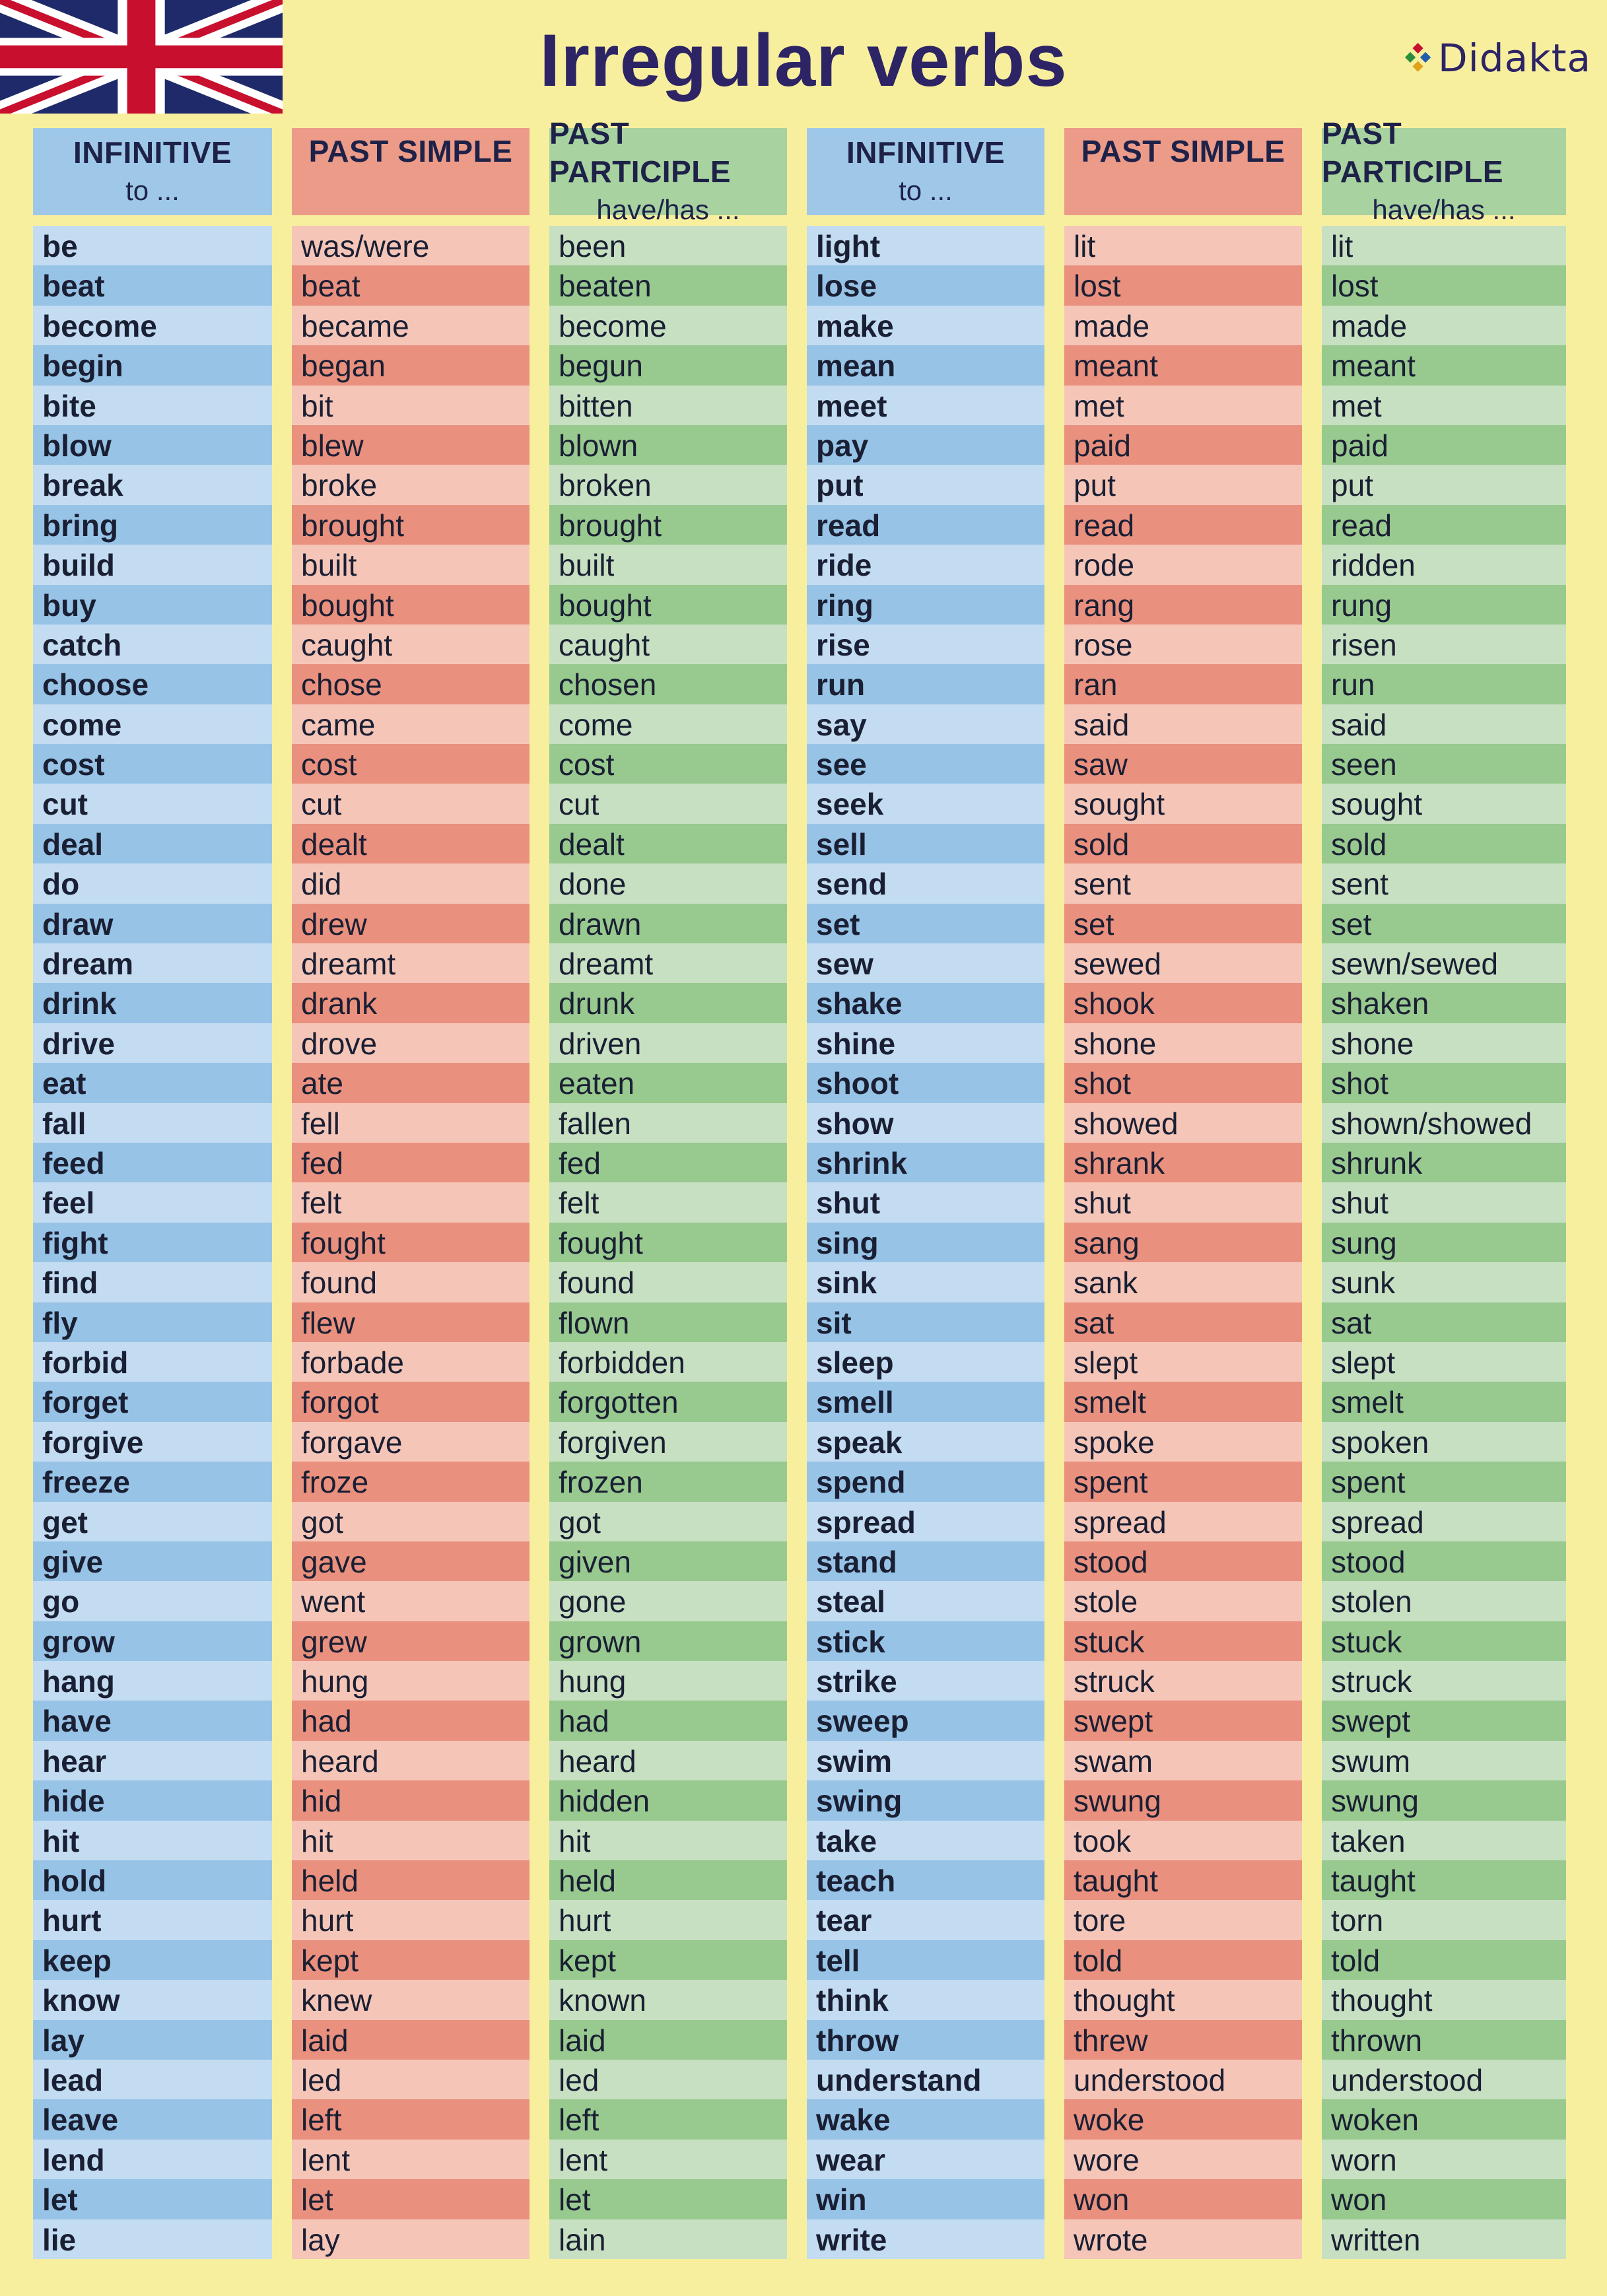 The image size is (1607, 2296). What do you see at coordinates (152, 365) in the screenshot?
I see `verb-cell: begin` at bounding box center [152, 365].